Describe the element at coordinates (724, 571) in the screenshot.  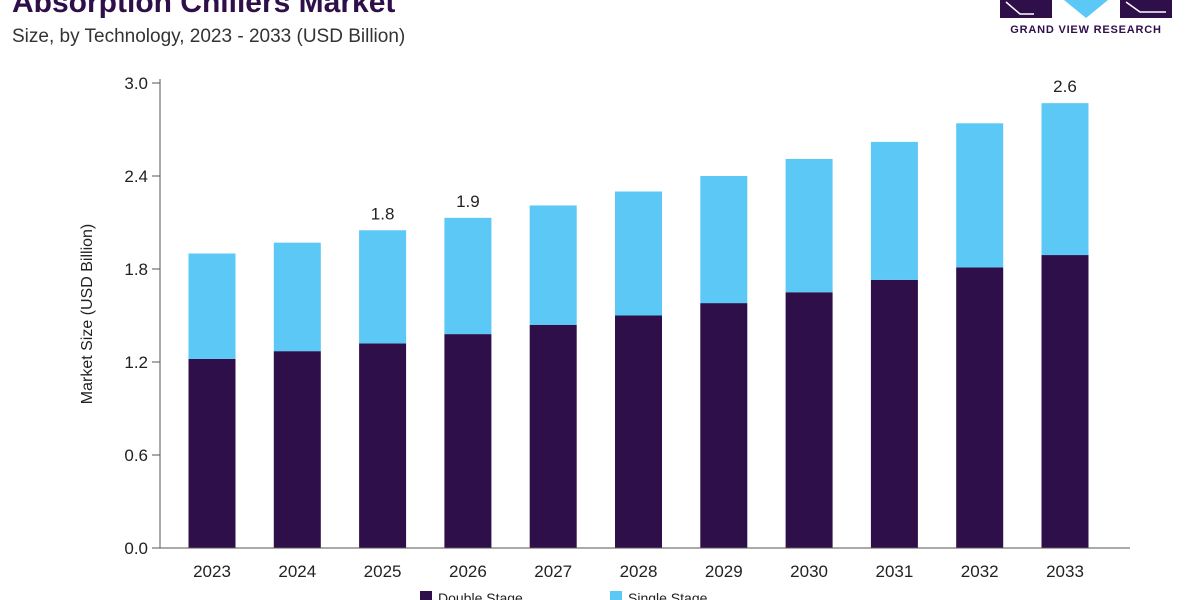
I see `x-tick-label: 2029` at that location.